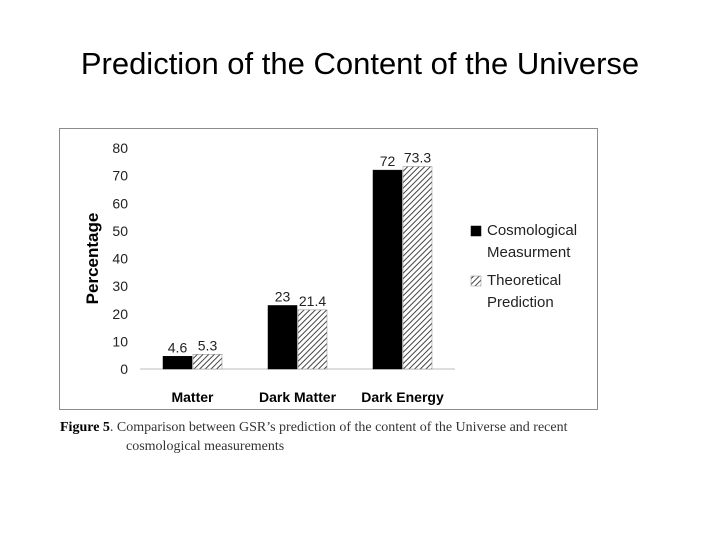 This screenshot has width=720, height=540. I want to click on legend-label: Theoretical, so click(524, 280).